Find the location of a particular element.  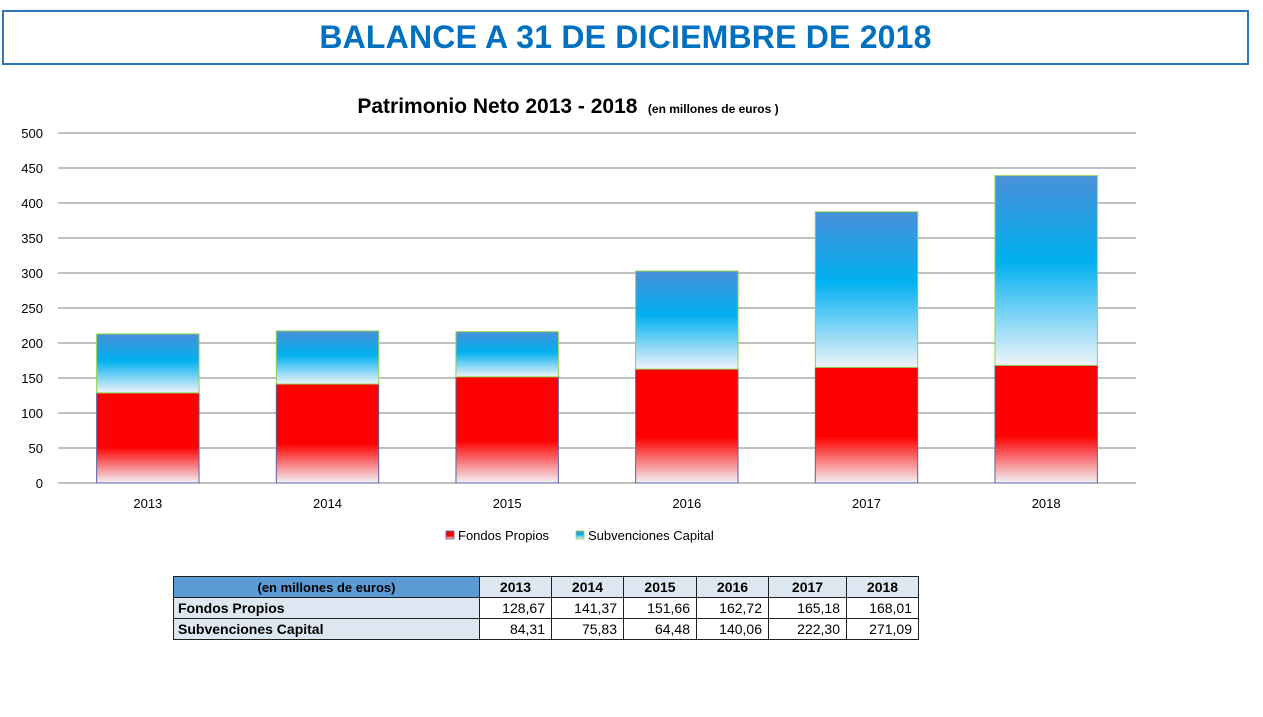

y-tick-label: 450 is located at coordinates (32, 168).